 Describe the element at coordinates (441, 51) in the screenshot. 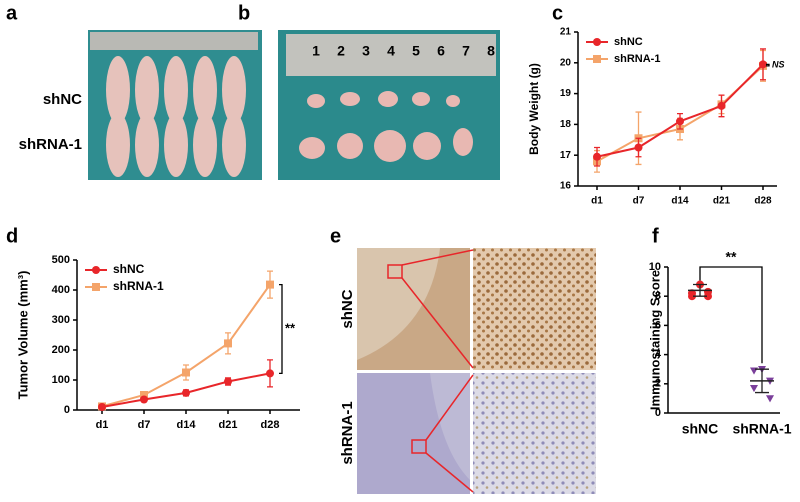

I see `ruler-label: 6` at that location.